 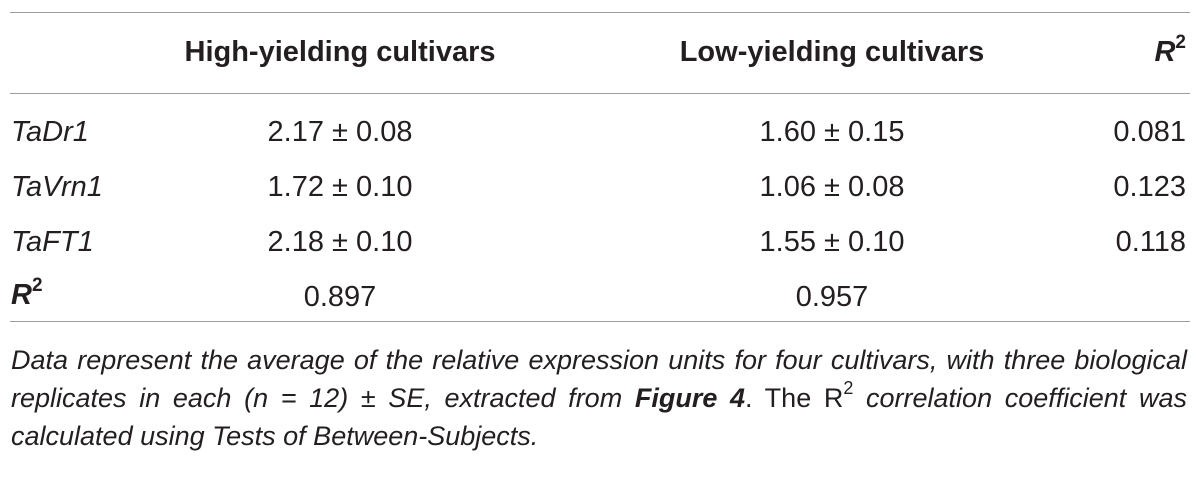 What do you see at coordinates (340, 187) in the screenshot?
I see `row-tavrn1-high: 1.72 ± 0.10` at bounding box center [340, 187].